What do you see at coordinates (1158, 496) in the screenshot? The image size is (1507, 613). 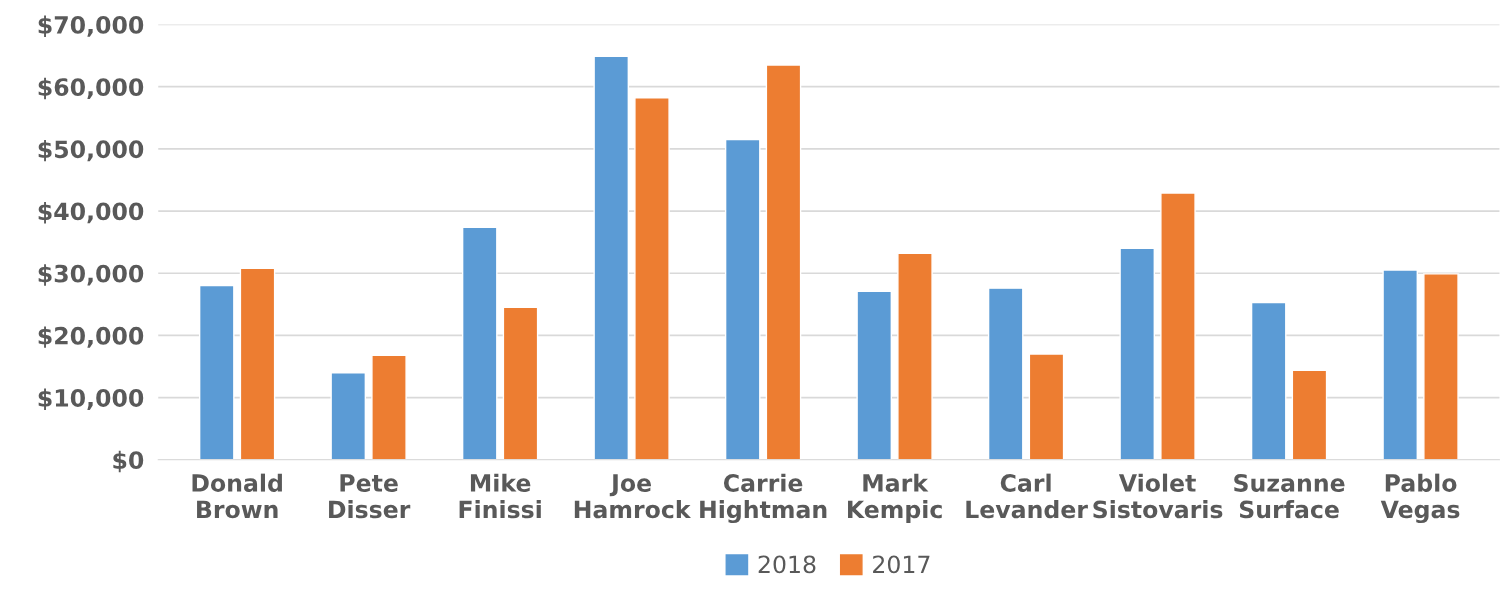 I see `x-tick-label: Violet Sistovaris` at bounding box center [1158, 496].